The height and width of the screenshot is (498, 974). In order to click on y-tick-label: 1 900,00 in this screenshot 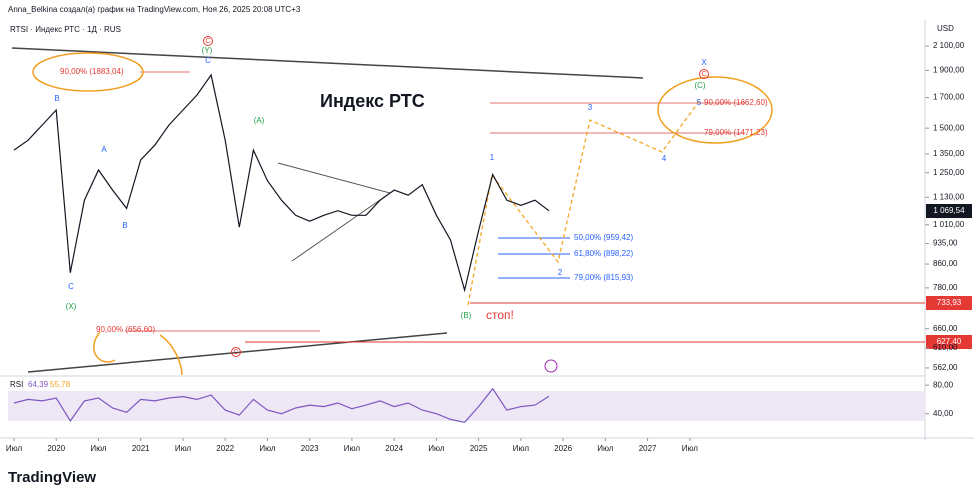, I will do `click(949, 70)`.